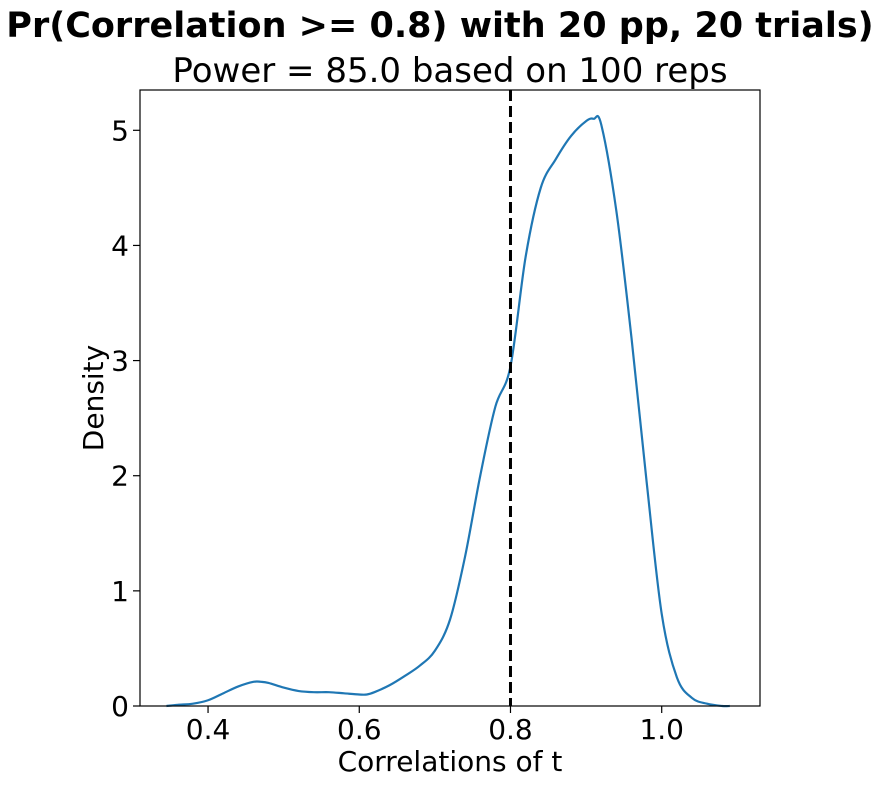 Image resolution: width=880 pixels, height=791 pixels. Describe the element at coordinates (120, 130) in the screenshot. I see `y-tick-label: 5` at that location.